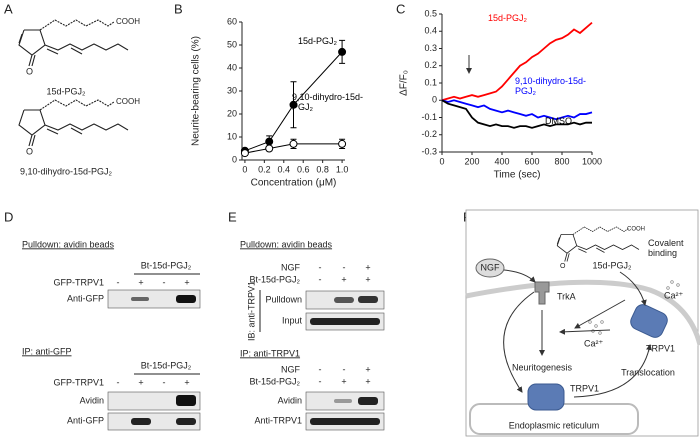  What do you see at coordinates (166, 265) in the screenshot?
I see `treatment-label: Bt-15d-PGJ₂` at bounding box center [166, 265].